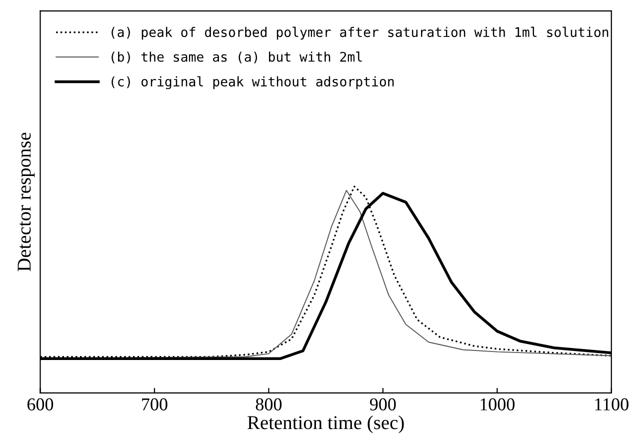  I want to click on x-tick-label: 700, so click(155, 404).